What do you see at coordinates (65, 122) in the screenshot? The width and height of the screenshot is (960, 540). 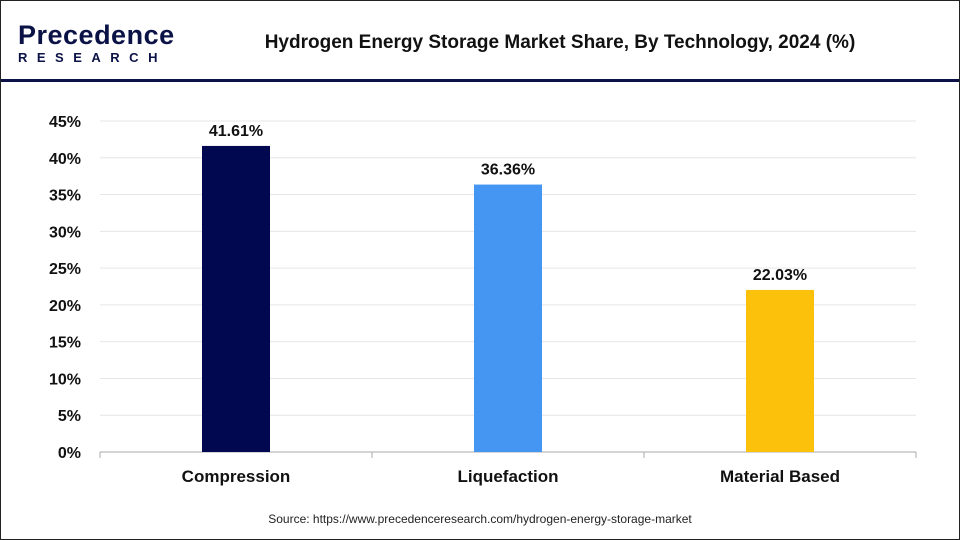 I see `y-tick-label: 45%` at bounding box center [65, 122].